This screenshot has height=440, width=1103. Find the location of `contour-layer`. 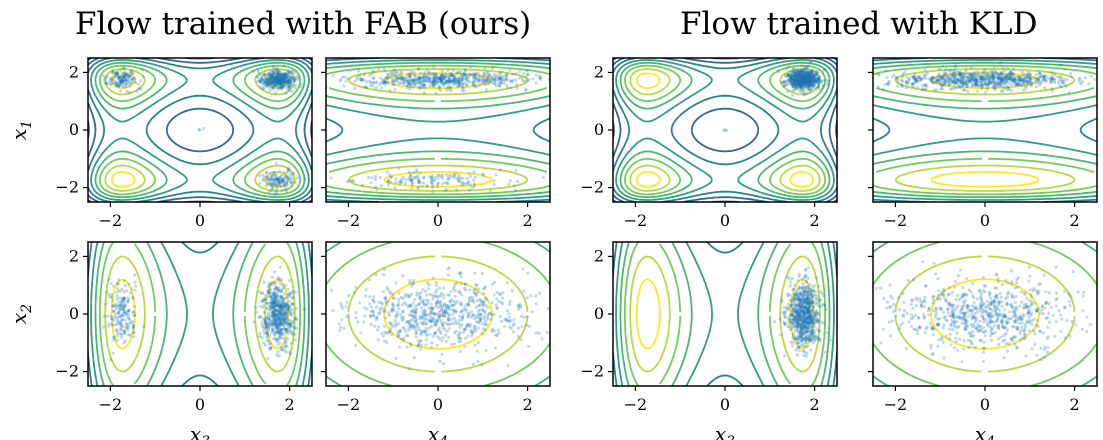

contour-layer is located at coordinates (438, 130).